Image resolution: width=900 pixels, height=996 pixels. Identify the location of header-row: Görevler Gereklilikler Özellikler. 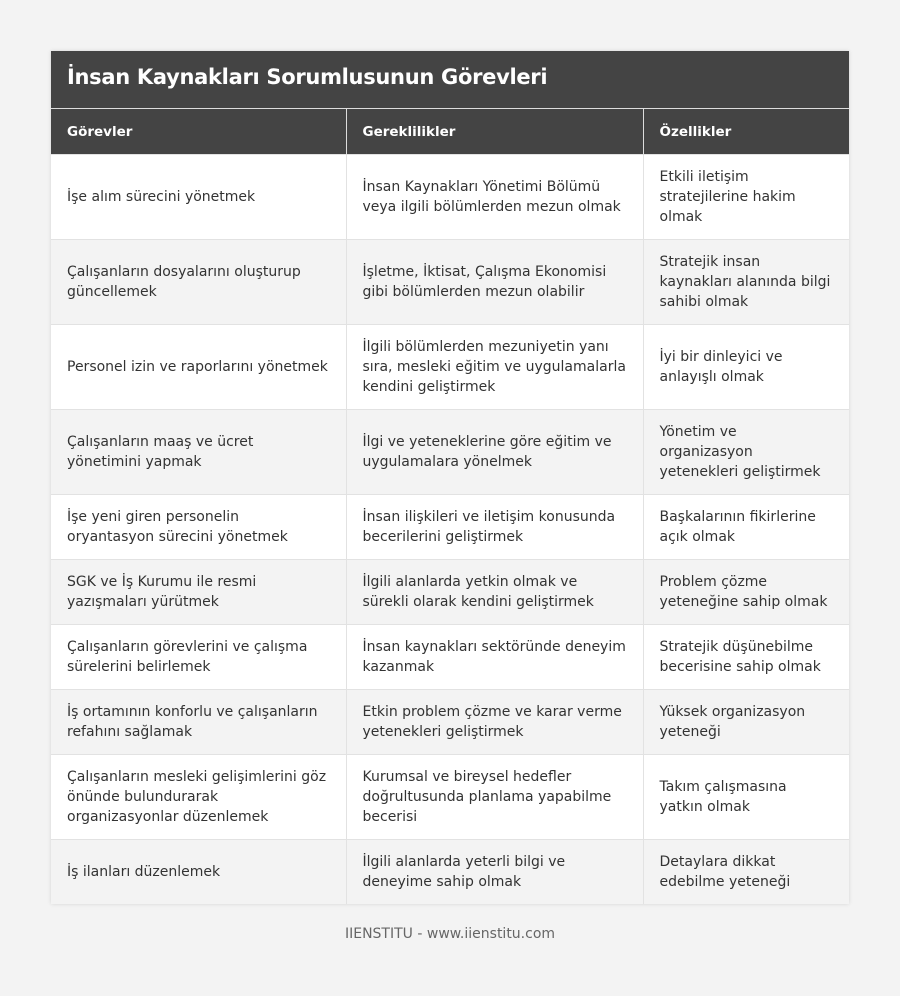
(450, 131).